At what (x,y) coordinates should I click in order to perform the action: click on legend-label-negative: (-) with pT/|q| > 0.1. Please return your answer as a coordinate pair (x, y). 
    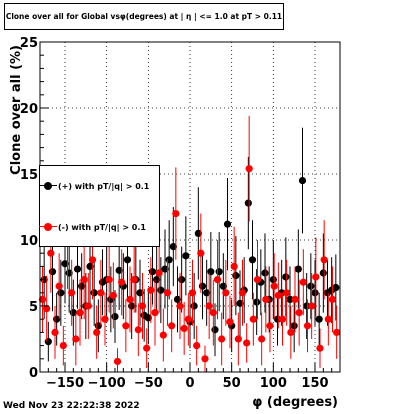
    Looking at the image, I should click on (102, 227).